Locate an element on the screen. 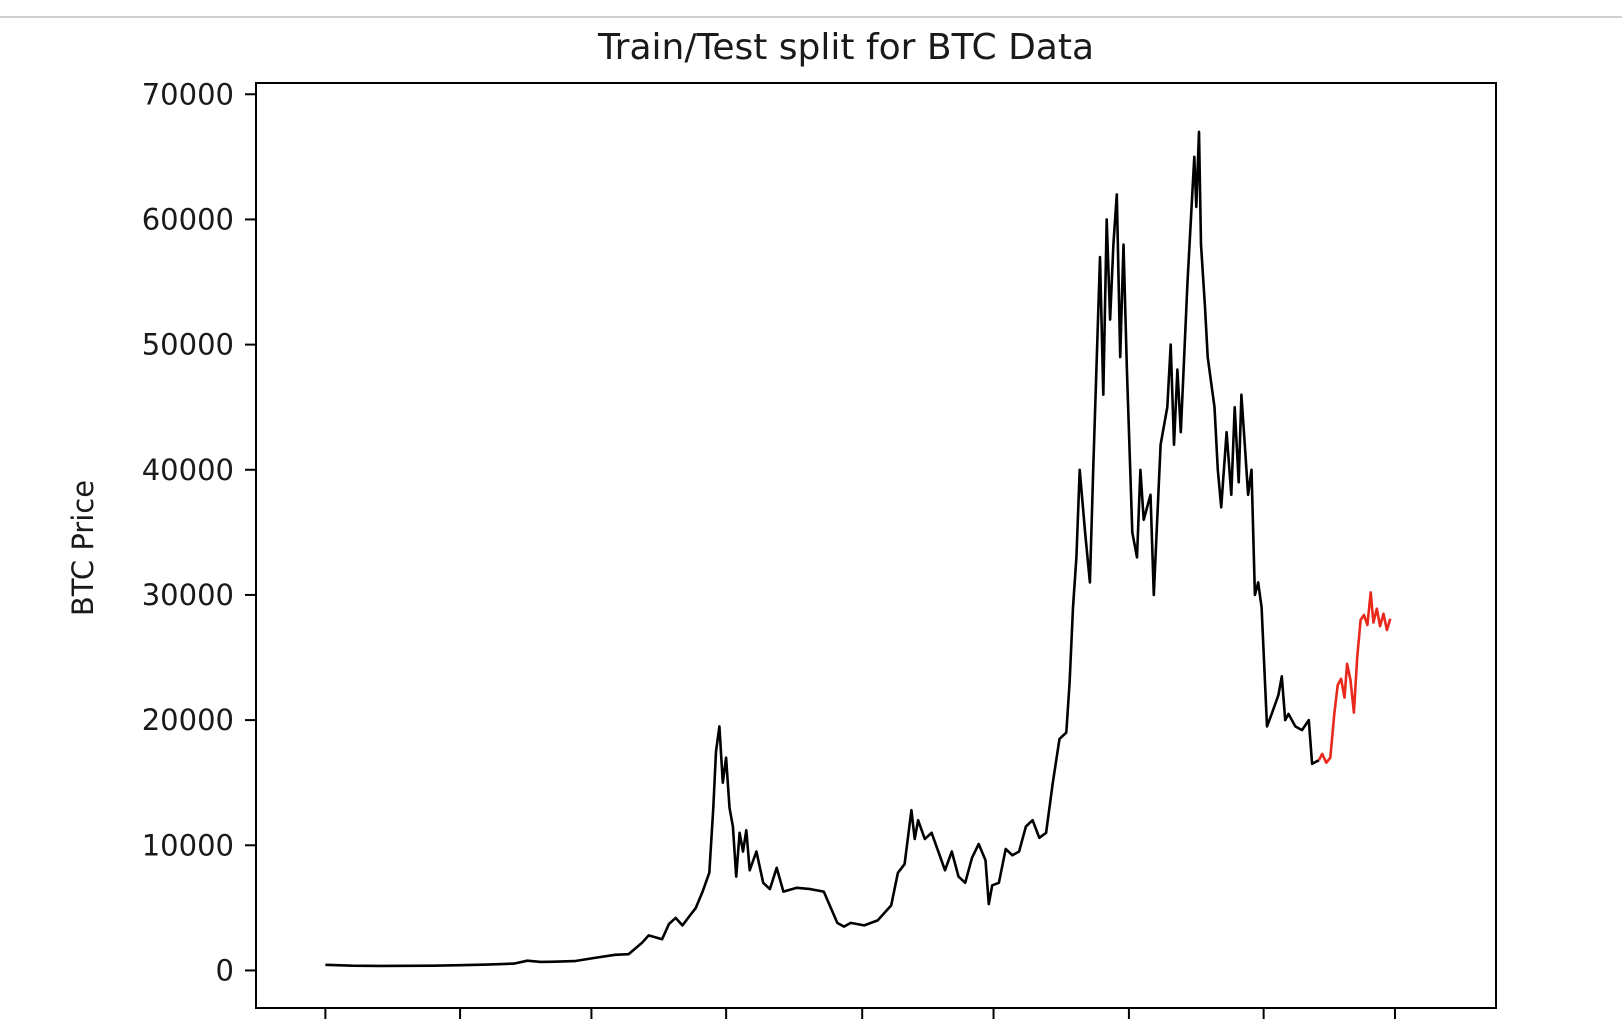 The image size is (1622, 1024). y-tick-label: 40000 is located at coordinates (188, 470).